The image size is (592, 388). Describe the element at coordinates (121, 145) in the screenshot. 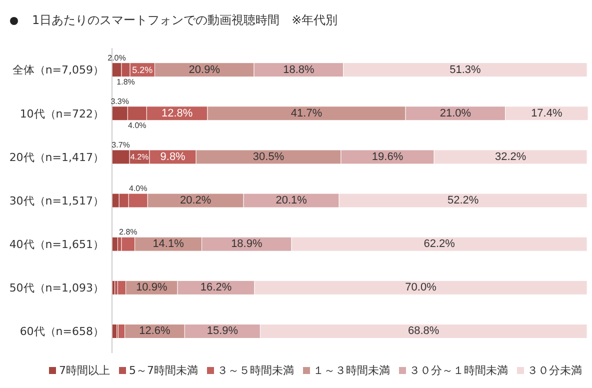

I see `data-label: 3.7%` at that location.